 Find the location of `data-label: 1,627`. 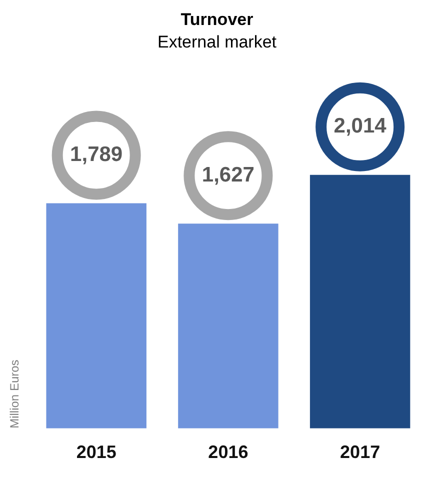

data-label: 1,627 is located at coordinates (228, 174).